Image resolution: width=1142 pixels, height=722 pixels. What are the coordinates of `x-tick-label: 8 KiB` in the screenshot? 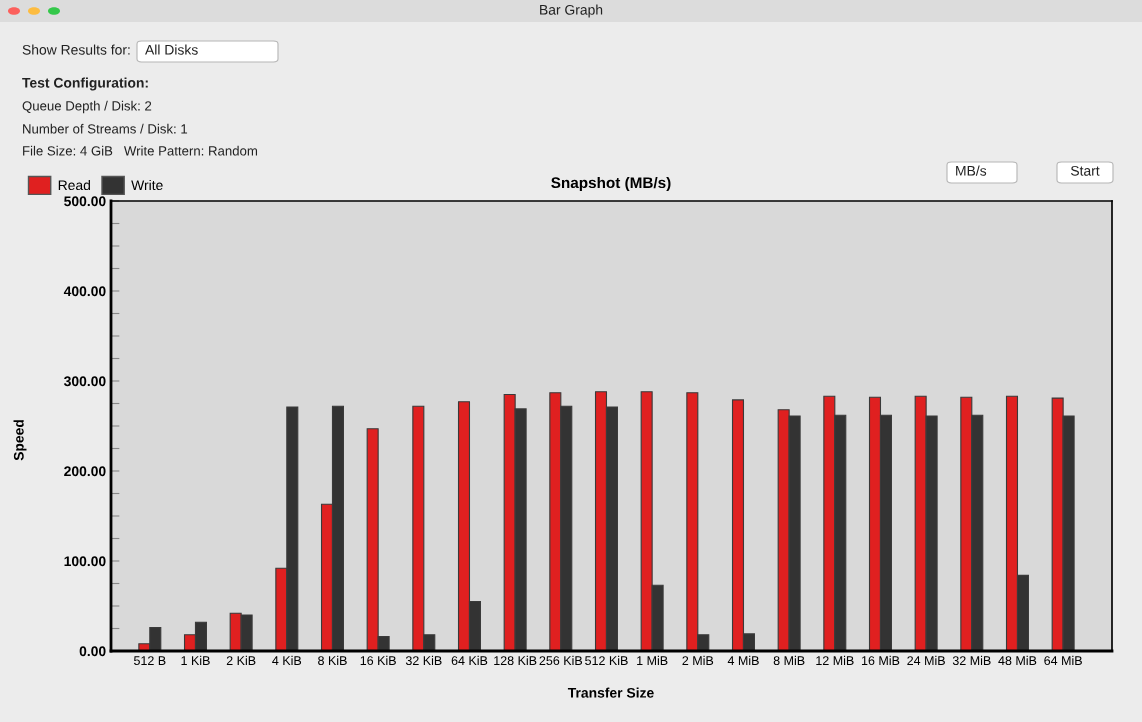 It's located at (332, 660).